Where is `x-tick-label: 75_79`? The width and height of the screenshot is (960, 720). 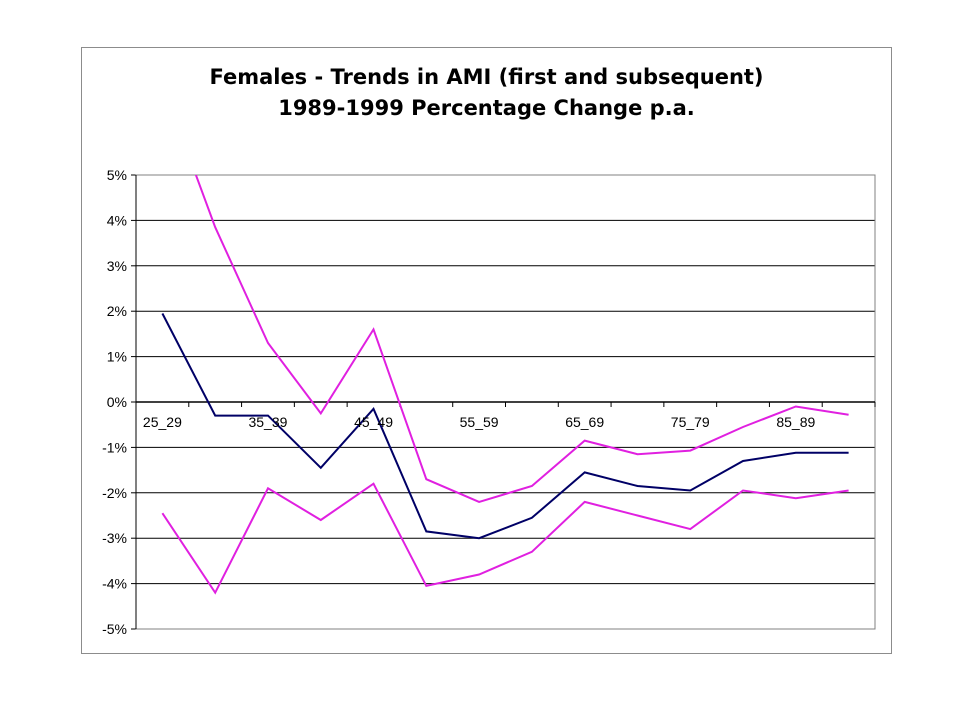
x-tick-label: 75_79 is located at coordinates (690, 422).